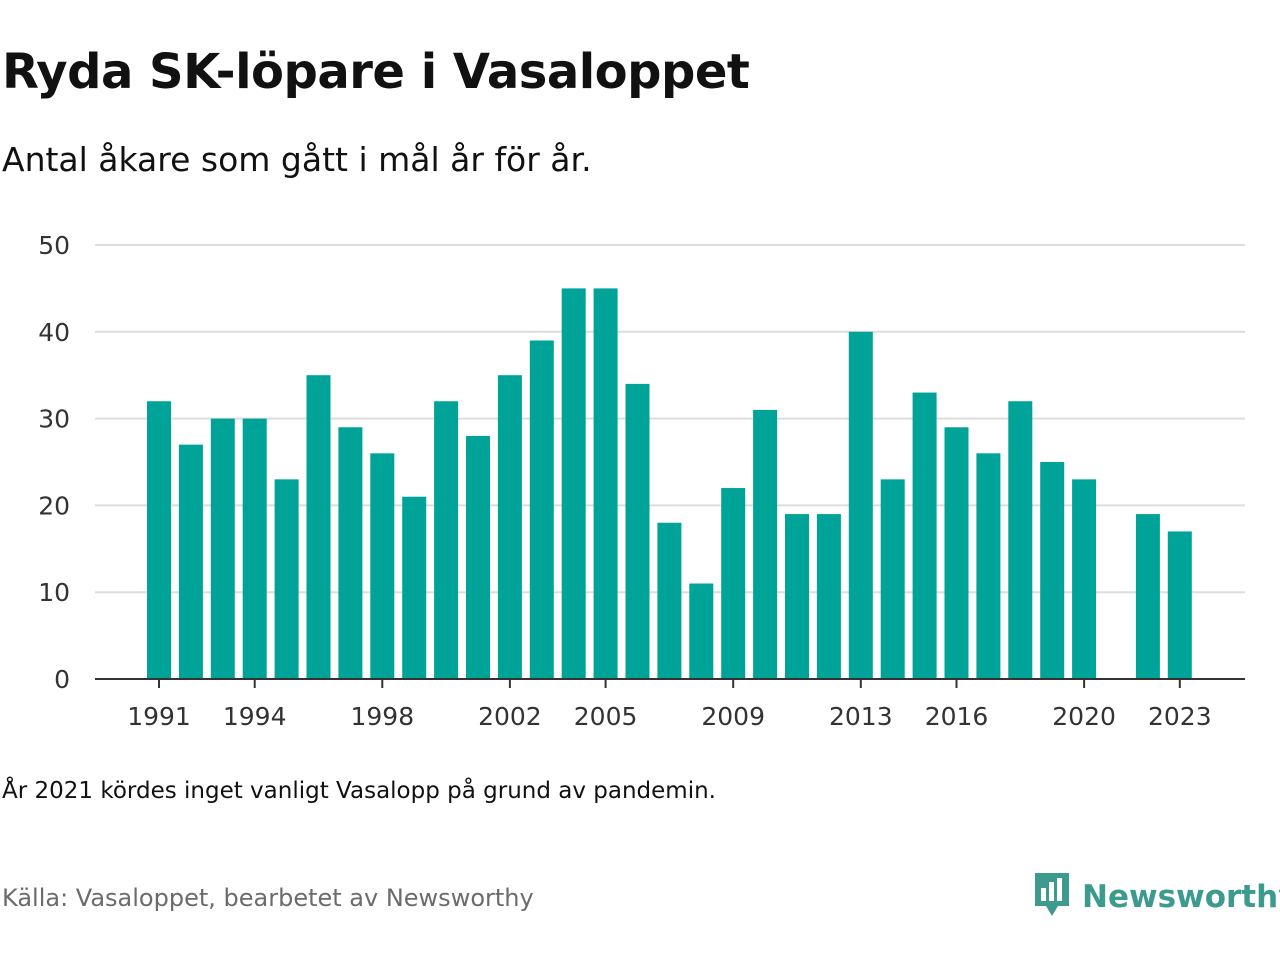  I want to click on x-axis-ticks: 1991 1994 1998 2002 2005 2009 2013 2016 2020 2023, so click(669, 705).